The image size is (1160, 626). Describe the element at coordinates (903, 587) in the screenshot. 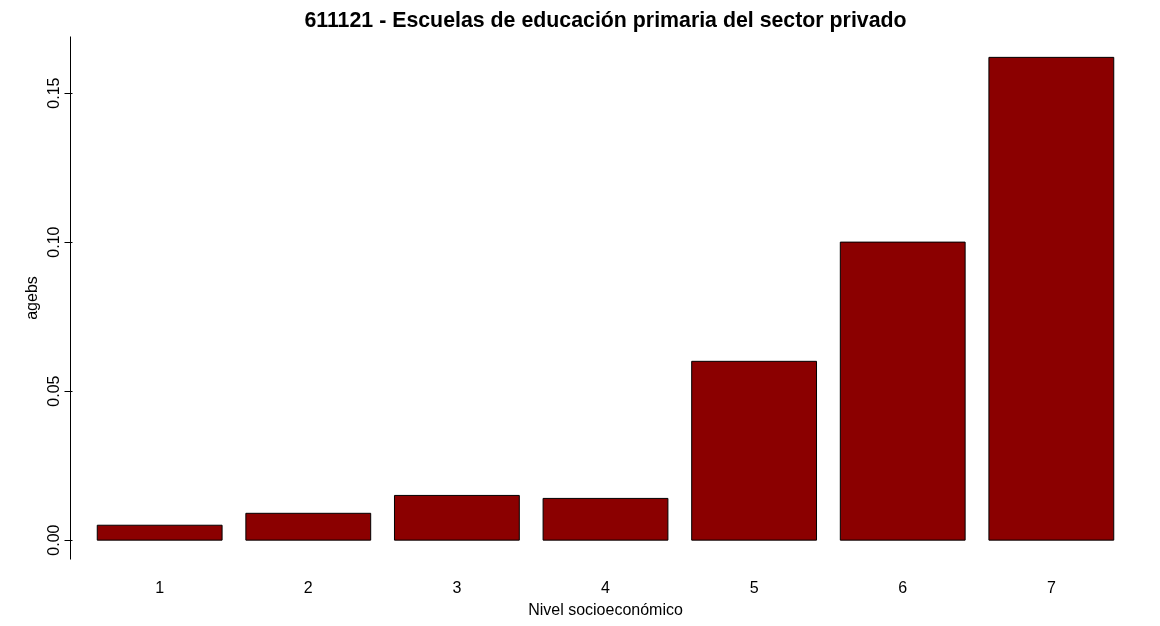

I see `x-tick-label: 6` at that location.